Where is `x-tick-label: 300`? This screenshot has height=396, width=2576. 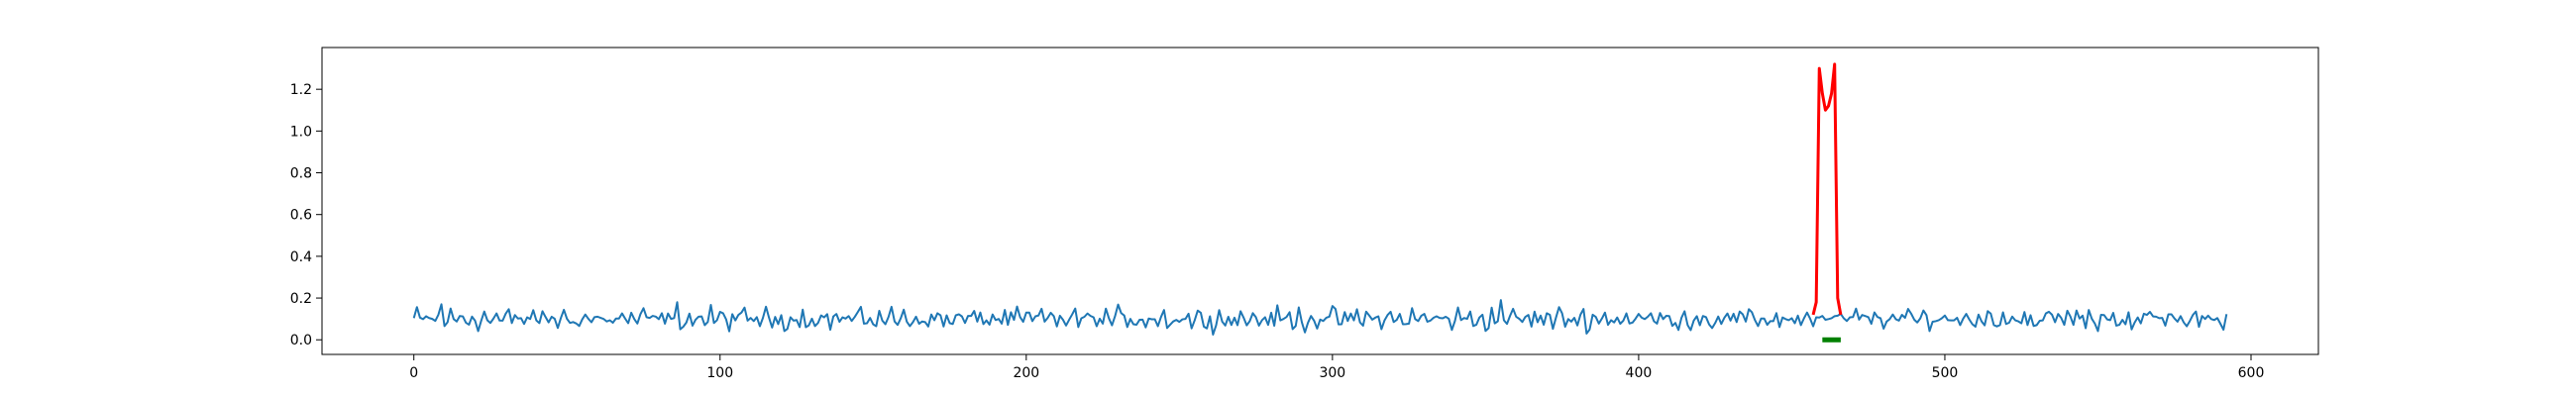
x-tick-label: 300 is located at coordinates (1332, 373).